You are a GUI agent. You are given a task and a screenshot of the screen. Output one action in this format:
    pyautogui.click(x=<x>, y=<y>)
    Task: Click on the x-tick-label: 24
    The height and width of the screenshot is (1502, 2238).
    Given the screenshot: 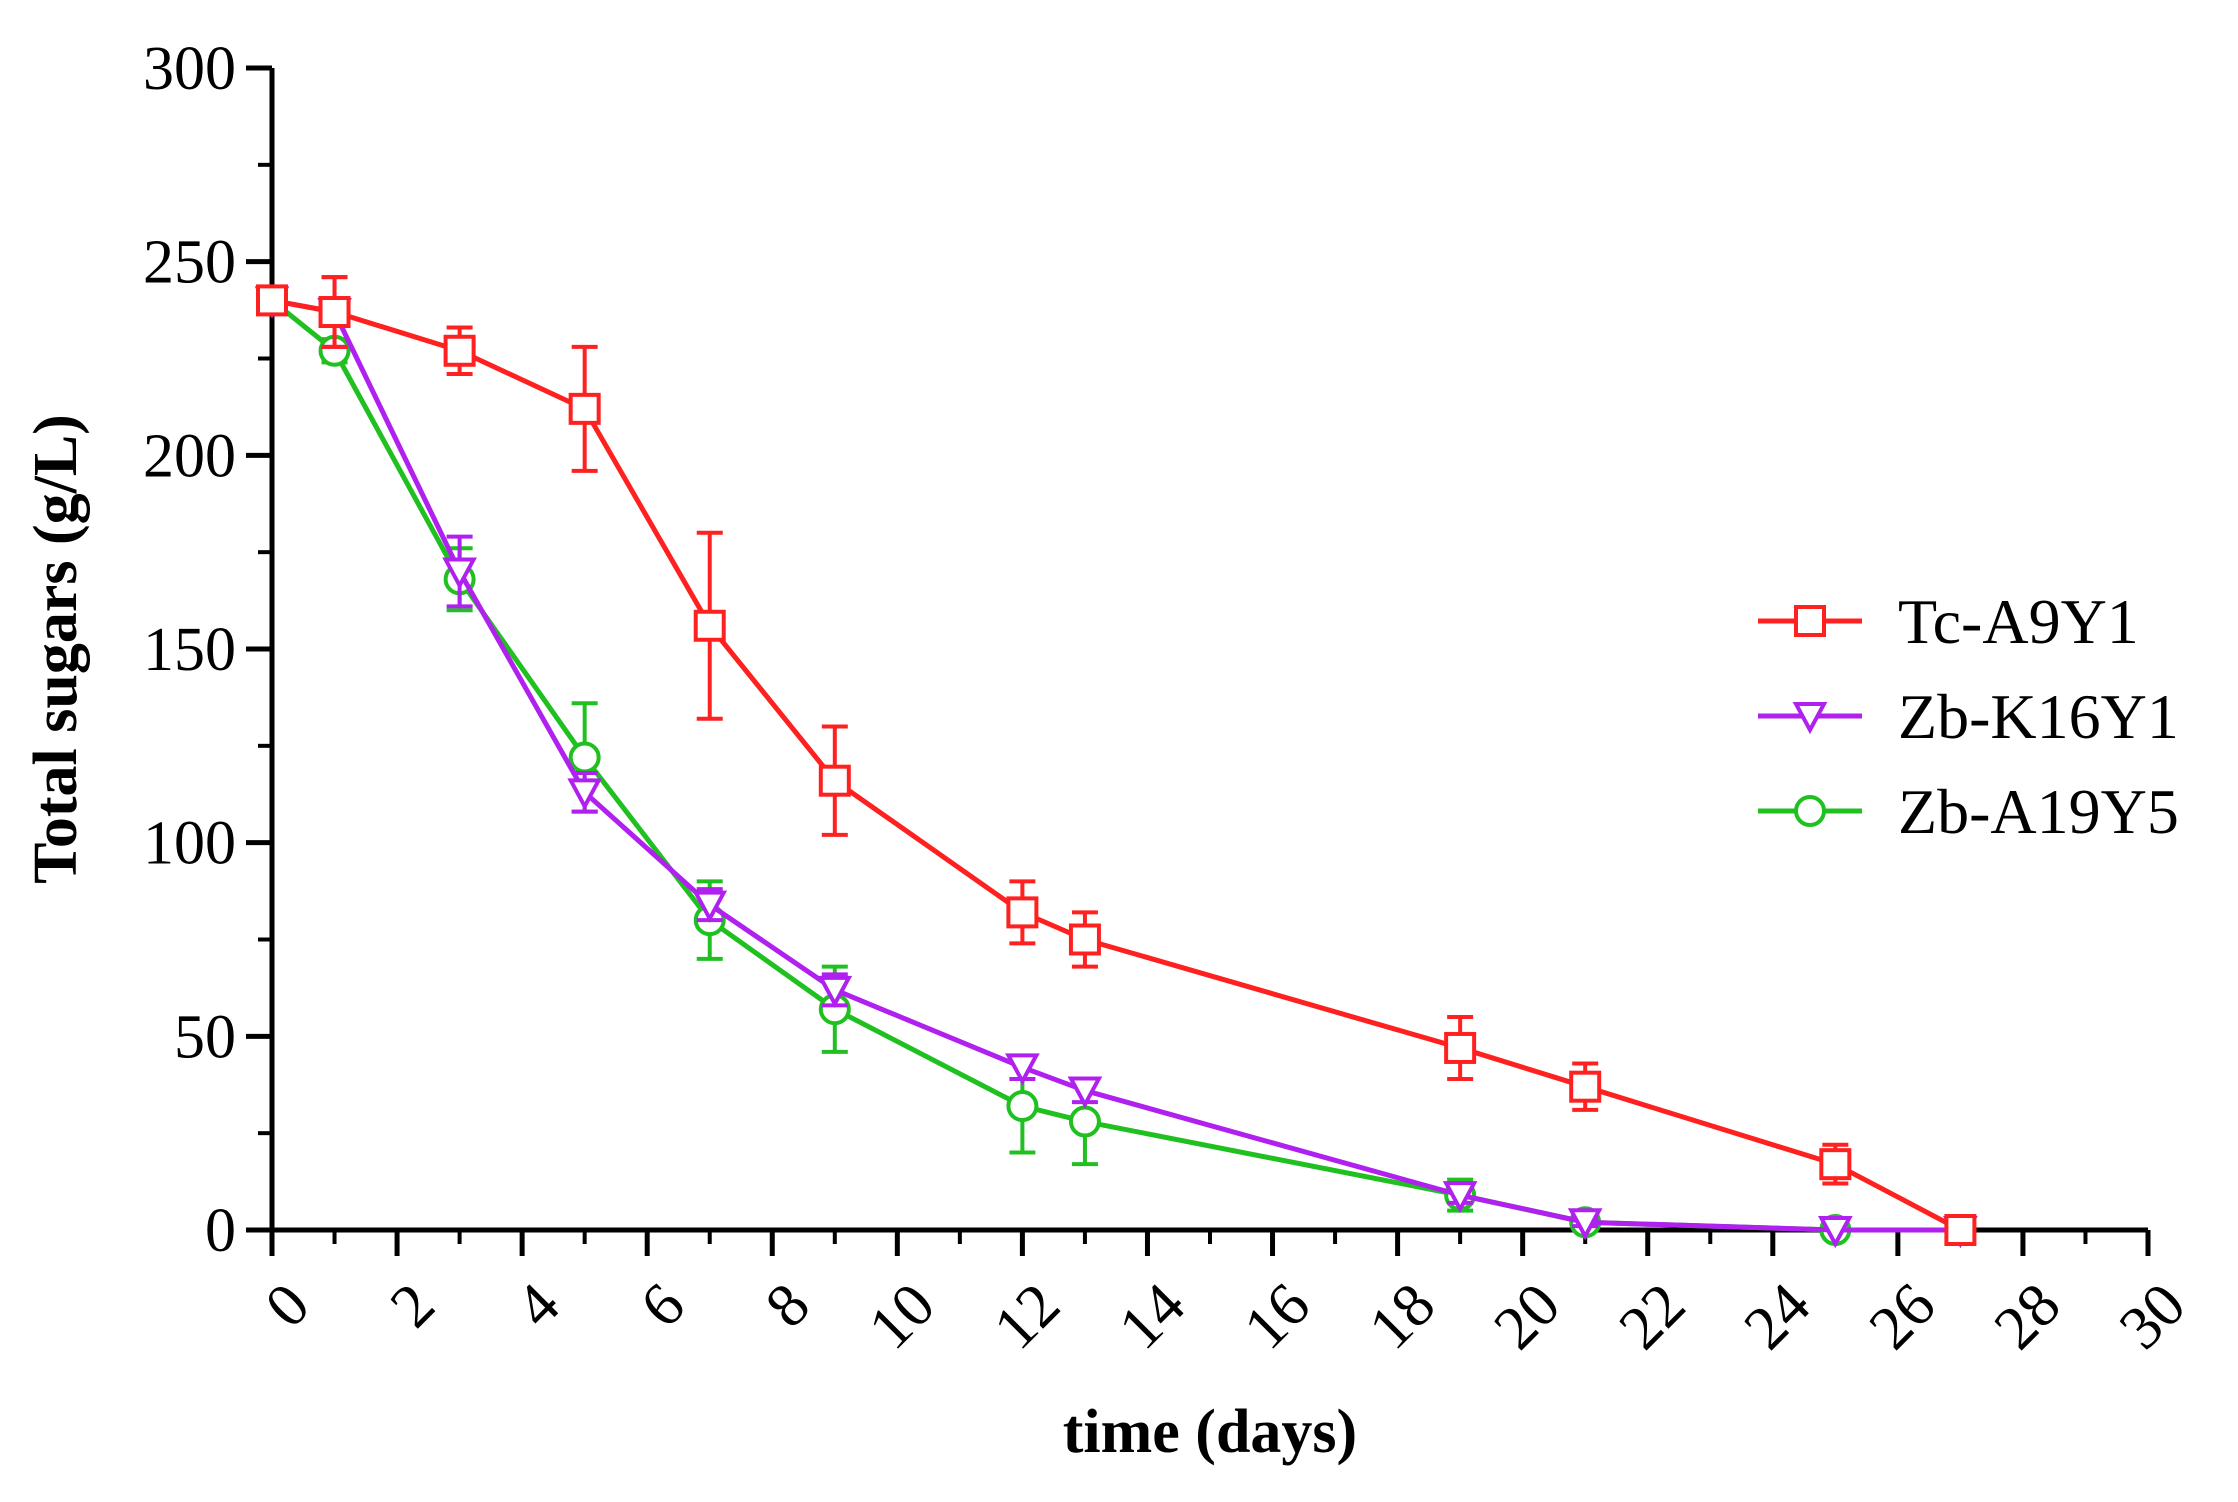 What is the action you would take?
    pyautogui.click(x=1777, y=1317)
    